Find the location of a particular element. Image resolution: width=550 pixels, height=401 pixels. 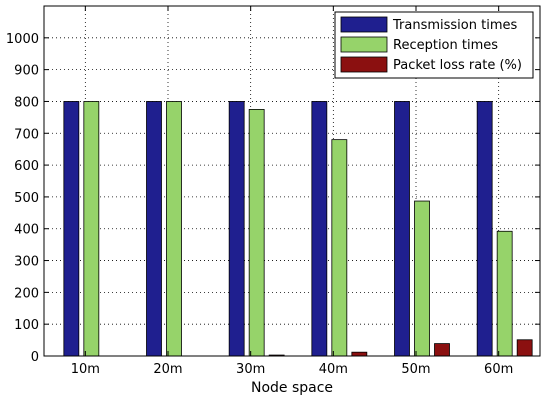

bar-transmission-20m is located at coordinates (154, 229).